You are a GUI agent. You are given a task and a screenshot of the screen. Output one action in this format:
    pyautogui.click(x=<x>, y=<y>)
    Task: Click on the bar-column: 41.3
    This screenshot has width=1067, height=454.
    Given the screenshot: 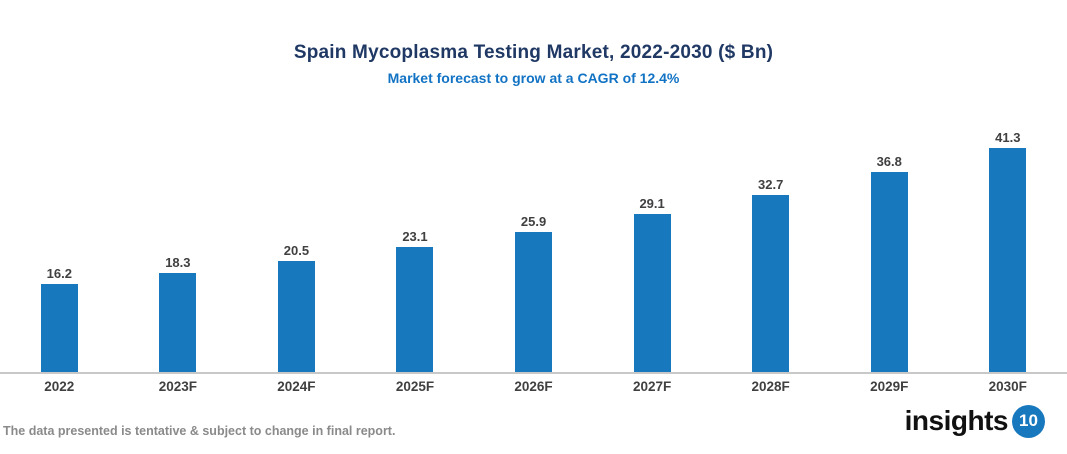 What is the action you would take?
    pyautogui.click(x=1008, y=241)
    